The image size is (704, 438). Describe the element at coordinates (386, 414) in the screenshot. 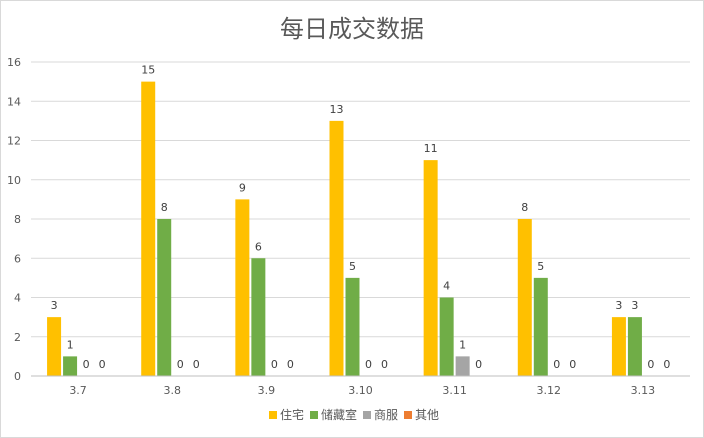

I see `legend-label: 商服` at that location.